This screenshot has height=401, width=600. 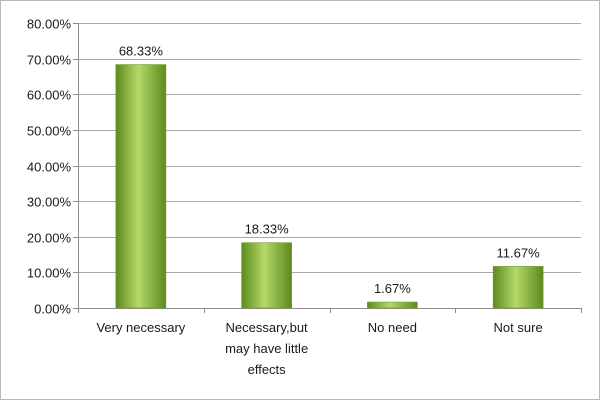 What do you see at coordinates (52, 309) in the screenshot?
I see `y-tick-label: 0.00%` at bounding box center [52, 309].